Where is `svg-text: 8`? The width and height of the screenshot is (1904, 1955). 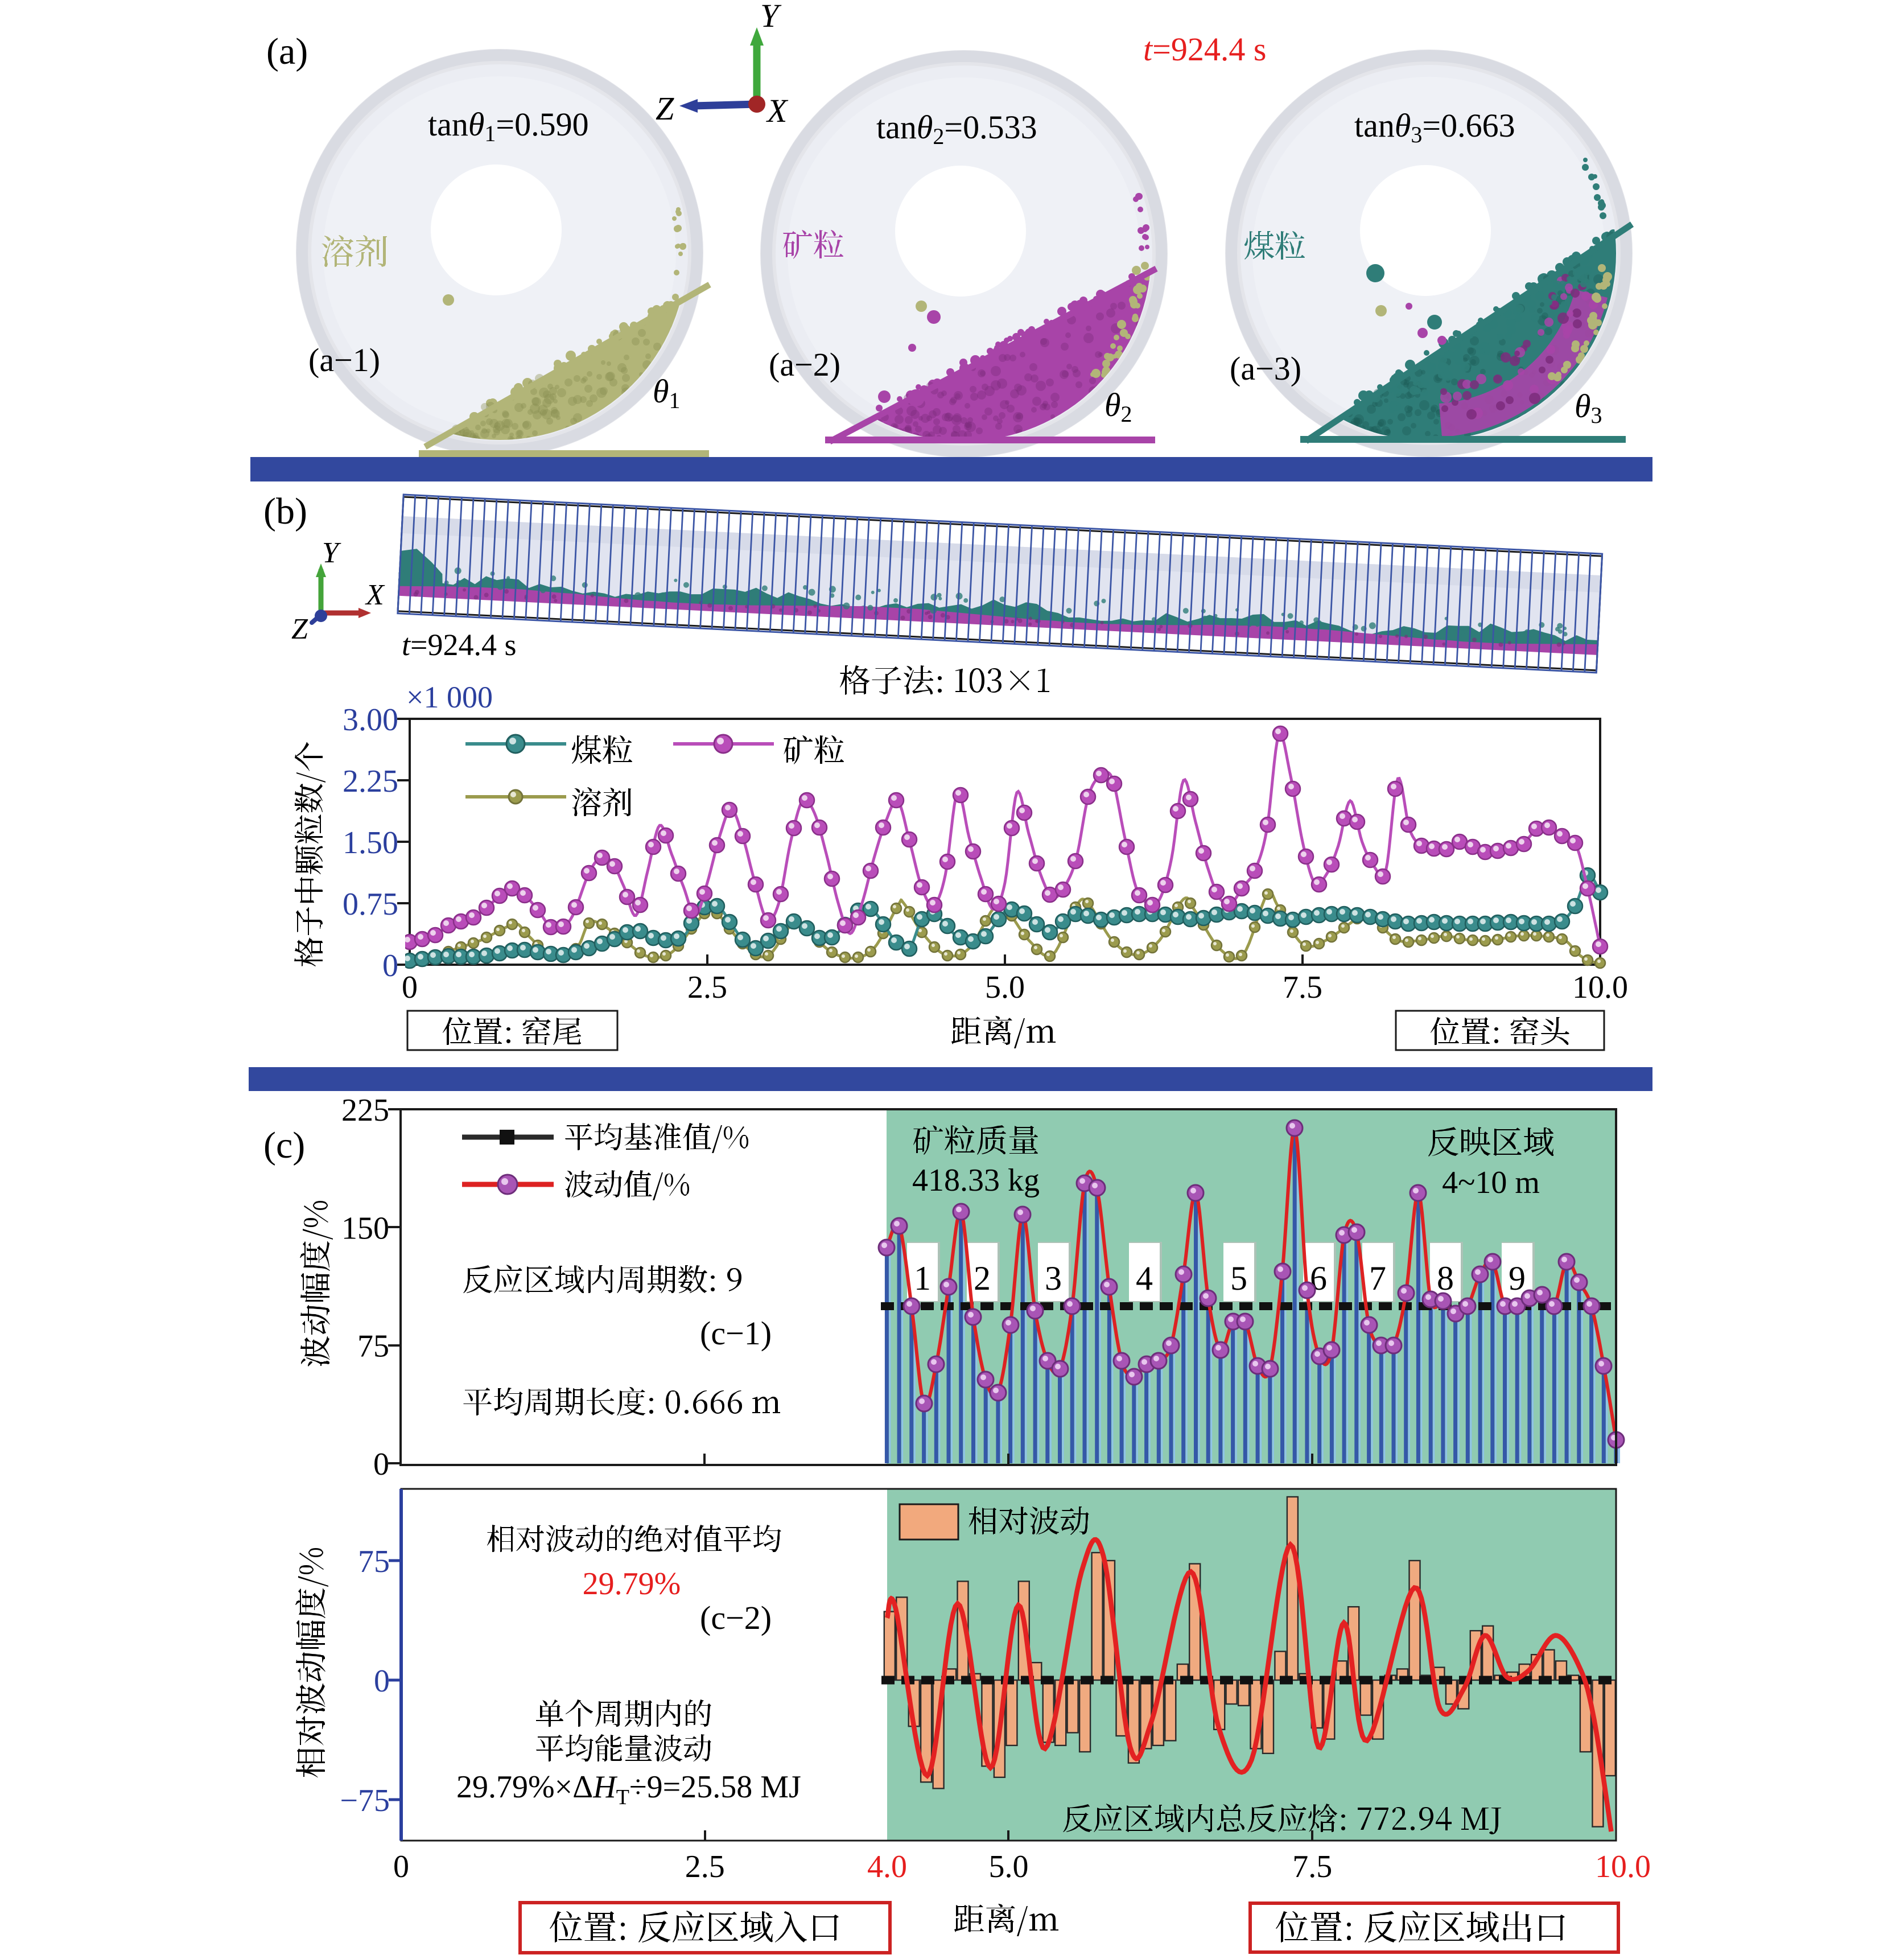
svg-text: 8 is located at coordinates (1446, 1279).